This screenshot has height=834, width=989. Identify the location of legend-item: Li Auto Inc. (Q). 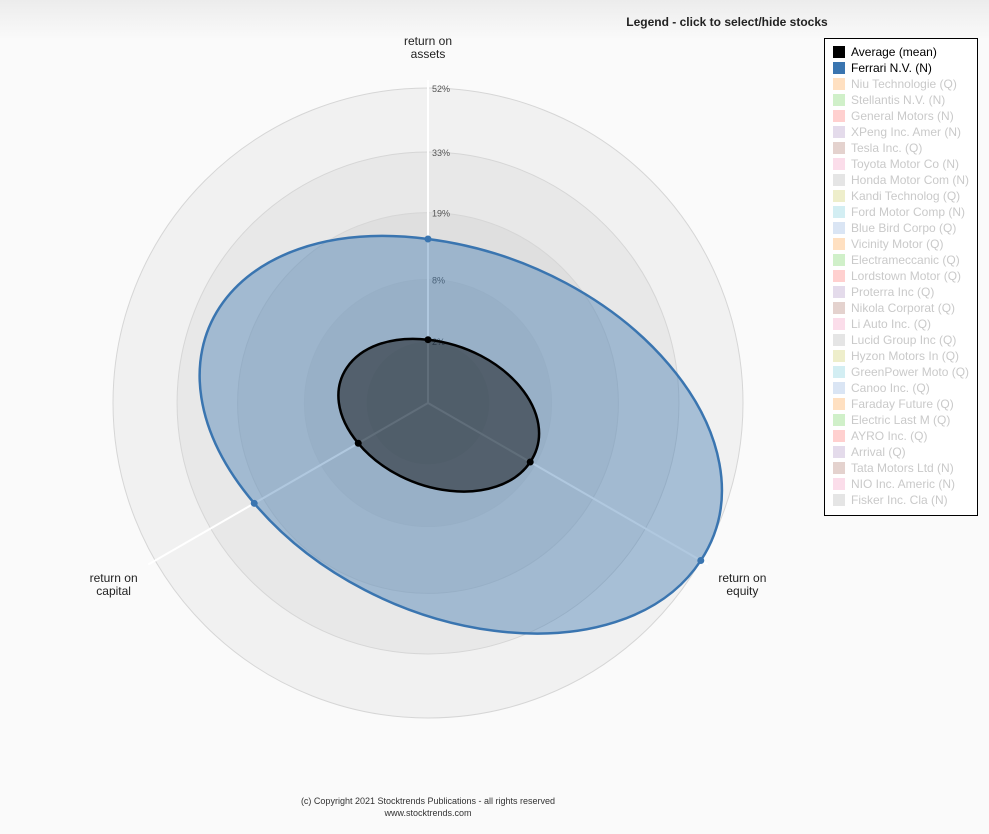
(882, 324).